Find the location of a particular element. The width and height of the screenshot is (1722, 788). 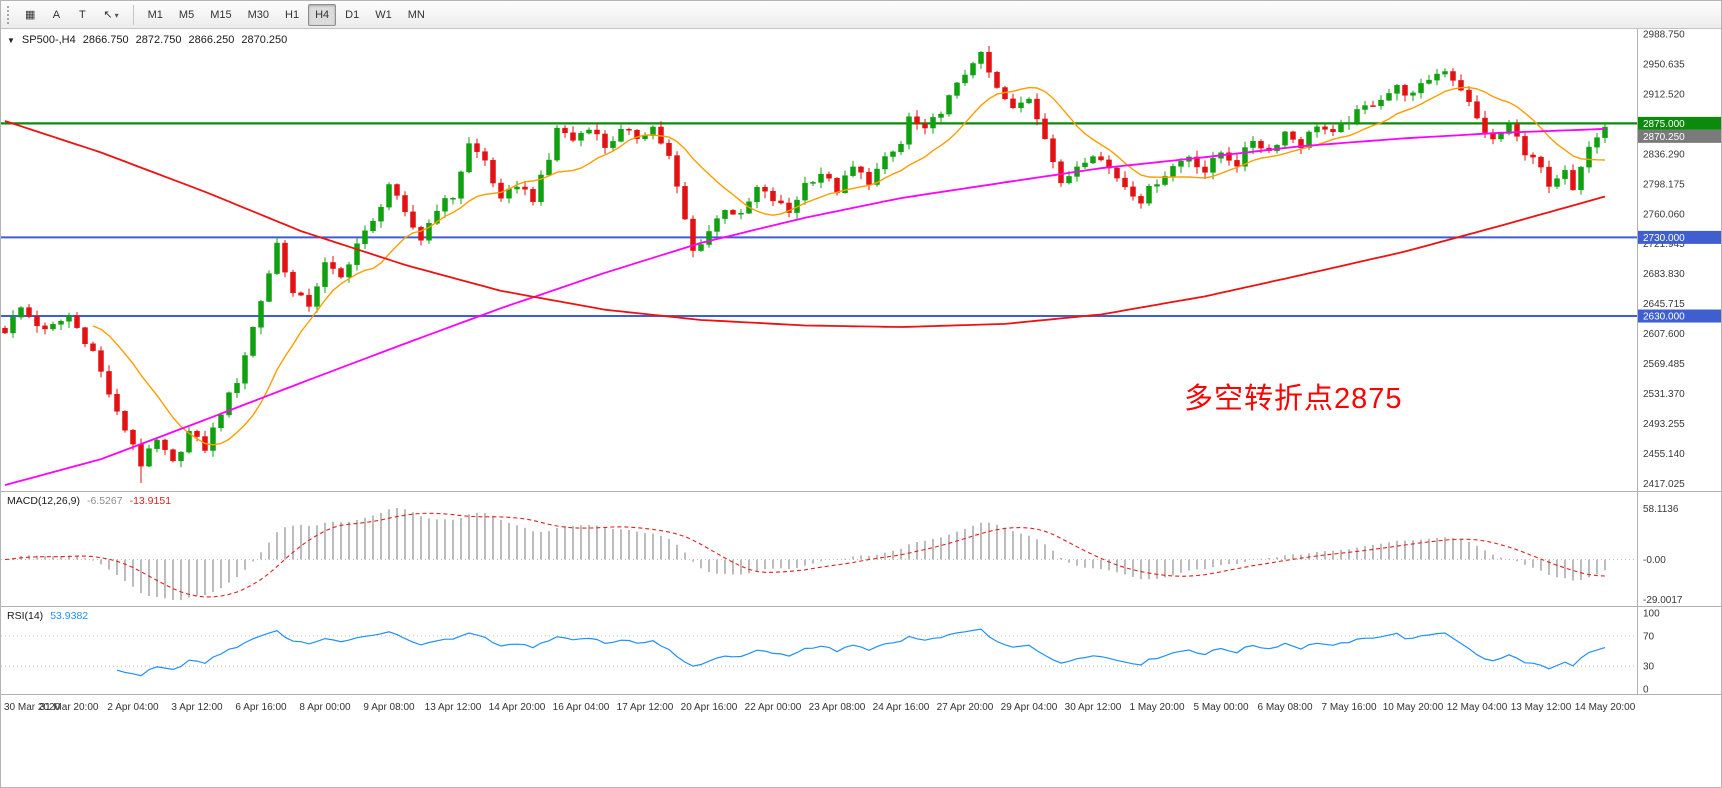

svg-text: 2760.060 is located at coordinates (1664, 214).